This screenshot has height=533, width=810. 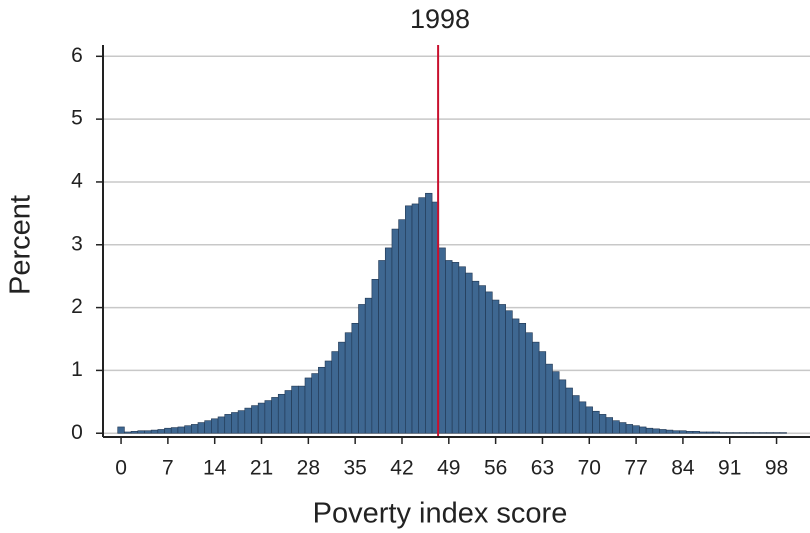 What do you see at coordinates (21, 245) in the screenshot?
I see `y-axis-label: Percent` at bounding box center [21, 245].